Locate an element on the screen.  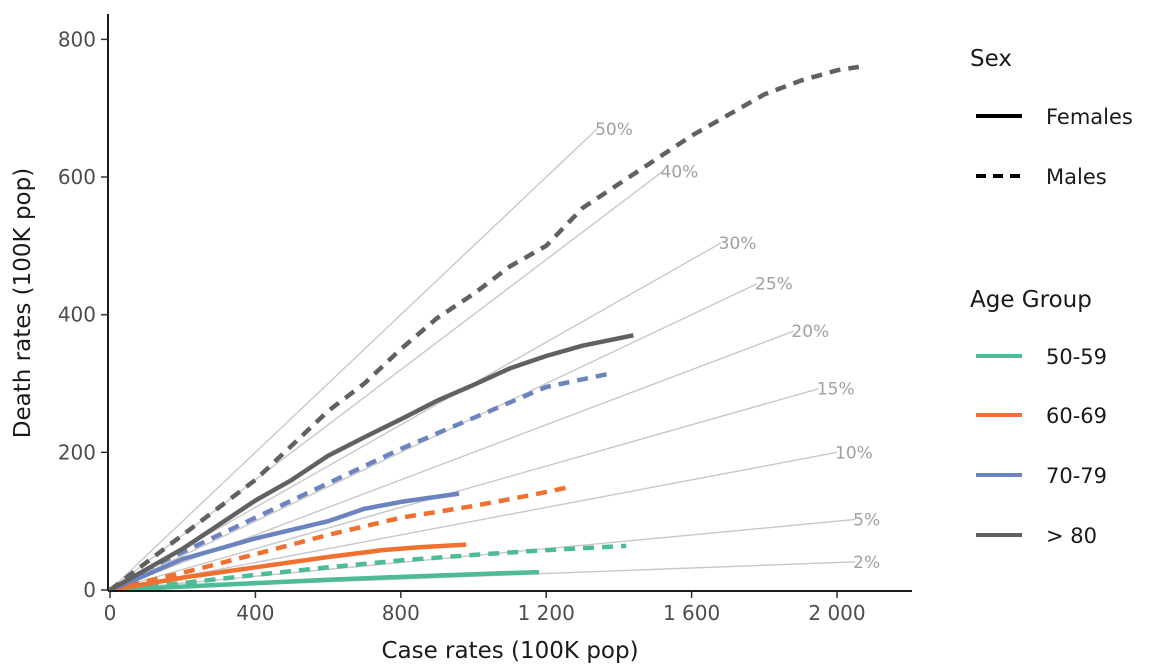
series-line-5059-females is located at coordinates (324, 581).